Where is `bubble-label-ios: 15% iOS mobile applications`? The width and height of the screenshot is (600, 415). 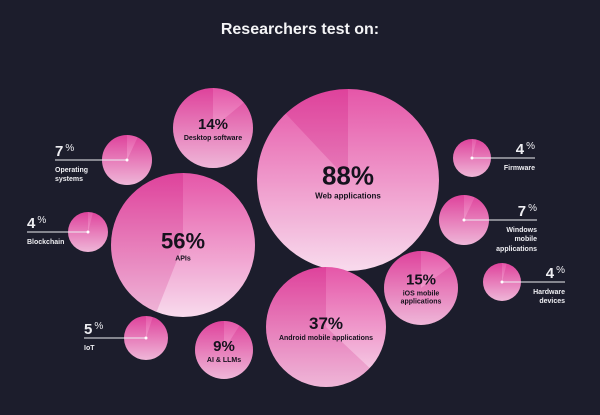
bubble-label-ios: 15% iOS mobile applications is located at coordinates (420, 290).